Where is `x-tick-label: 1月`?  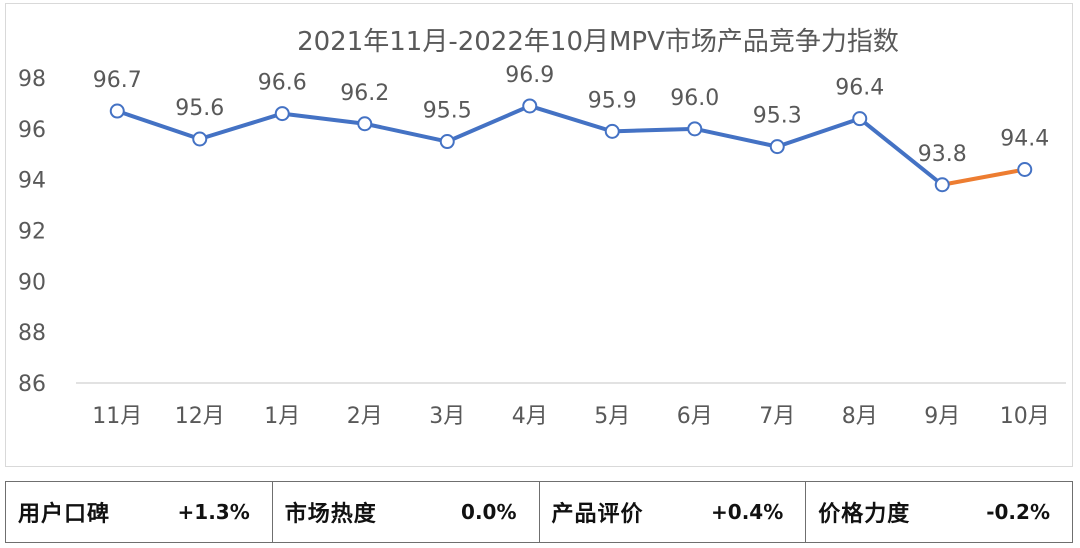
x-tick-label: 1月 is located at coordinates (282, 416).